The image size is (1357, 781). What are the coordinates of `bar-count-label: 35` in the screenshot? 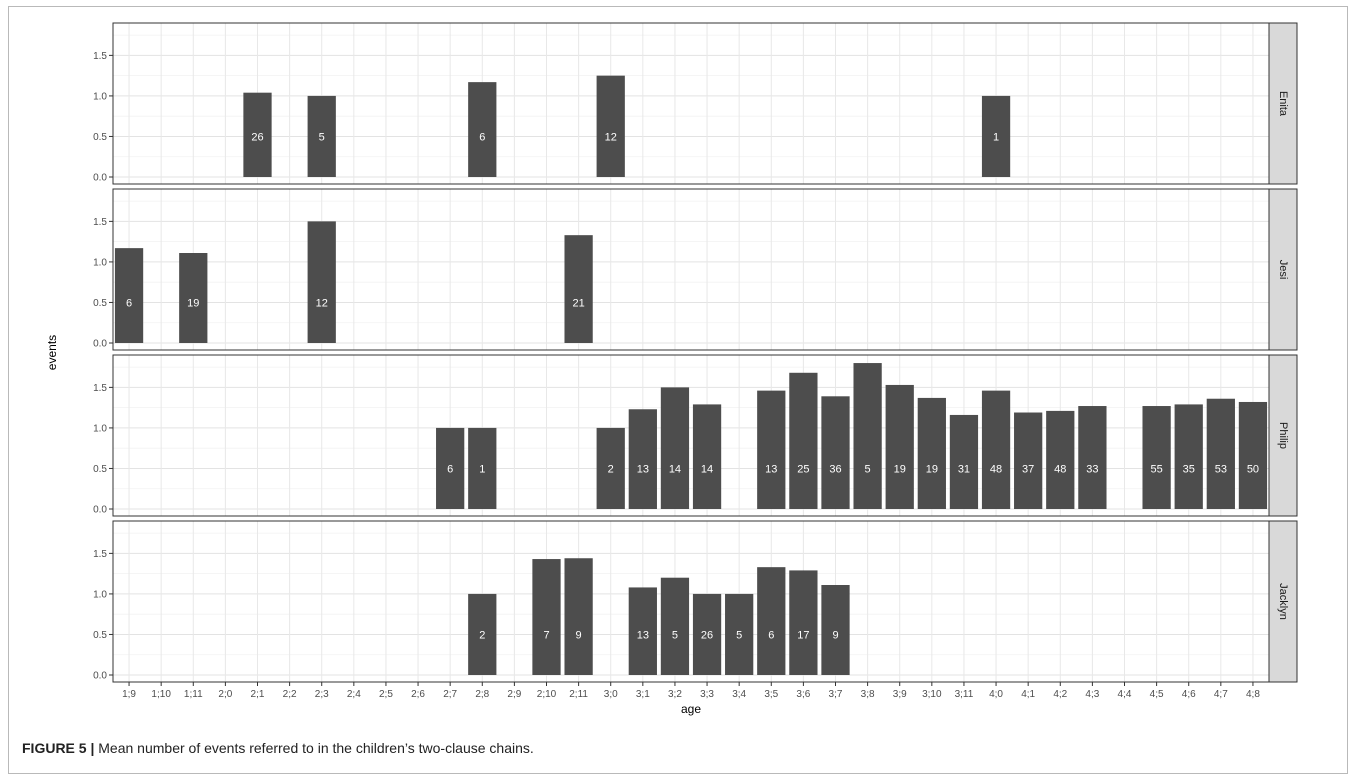 It's located at (1189, 469).